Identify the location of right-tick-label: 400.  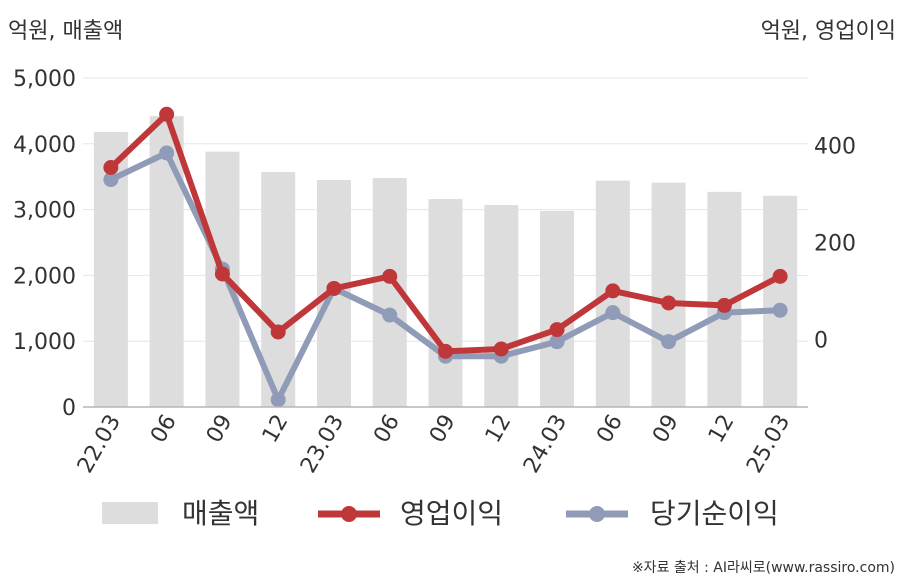
(835, 147).